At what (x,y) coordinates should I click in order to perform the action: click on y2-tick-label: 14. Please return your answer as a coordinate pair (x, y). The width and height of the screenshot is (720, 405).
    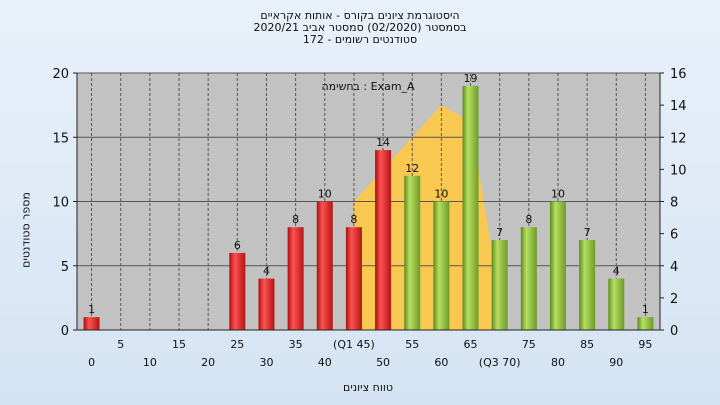
    Looking at the image, I should click on (678, 106).